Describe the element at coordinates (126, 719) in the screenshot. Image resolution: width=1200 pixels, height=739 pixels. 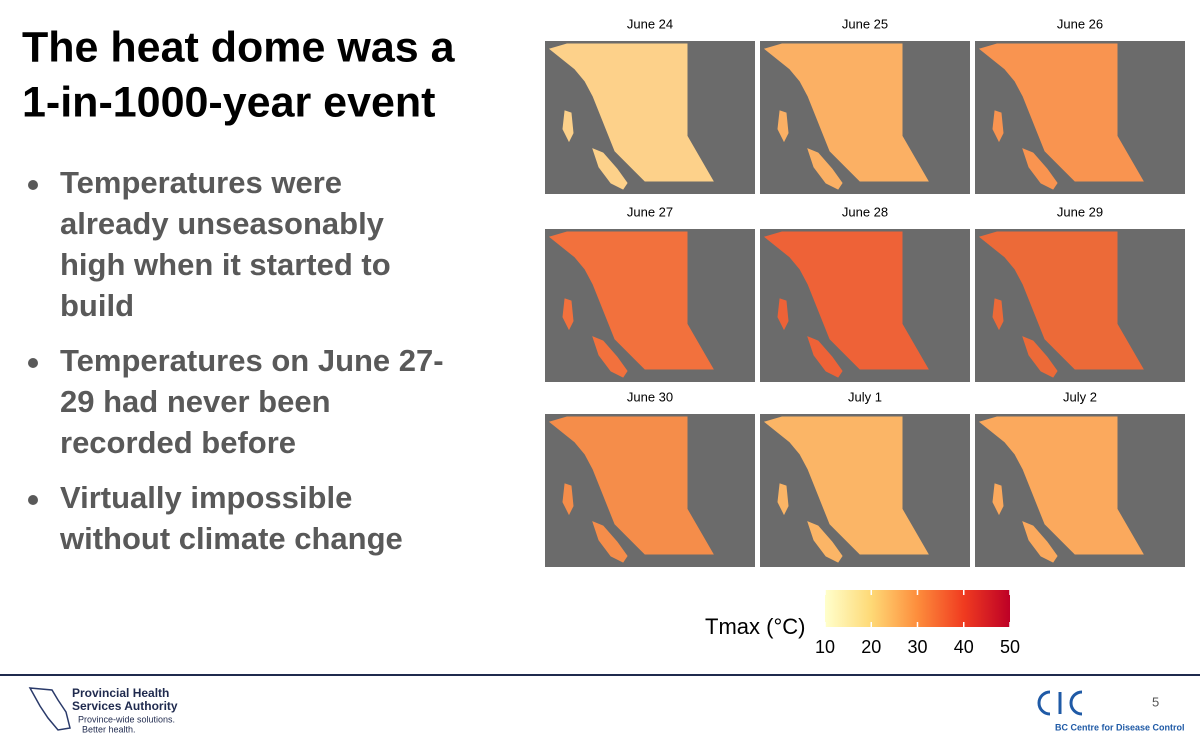
I see `footer-tagline: Province-wide solutions.` at that location.